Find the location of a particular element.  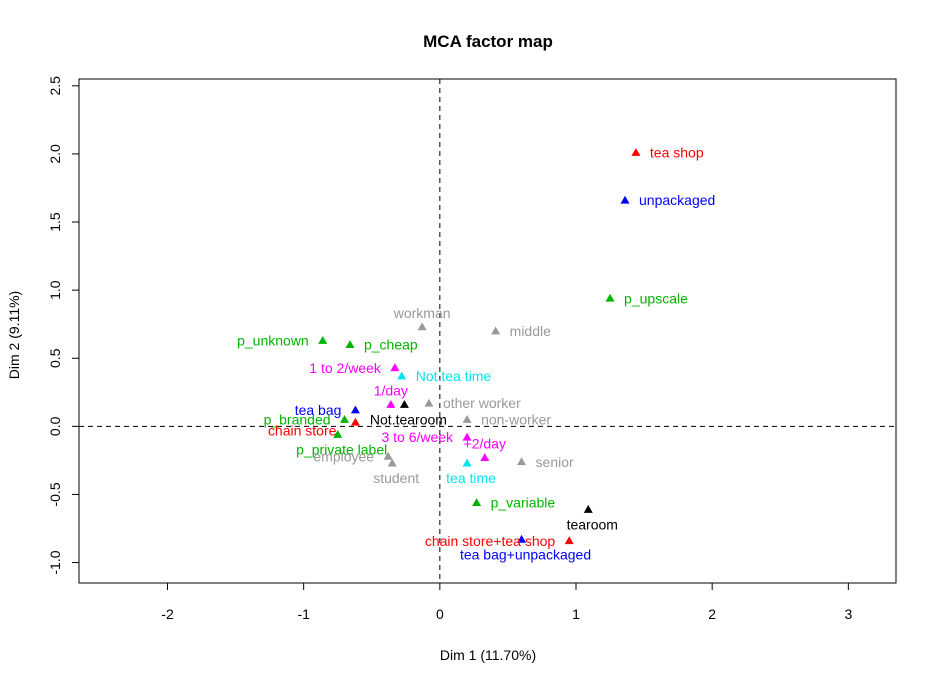

x-tick-label: -2 is located at coordinates (167, 614).